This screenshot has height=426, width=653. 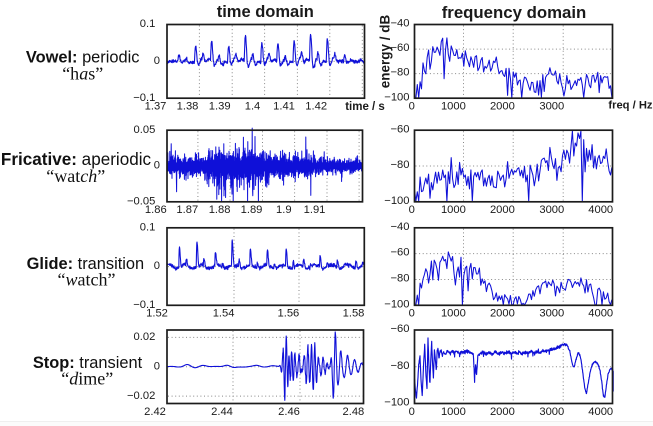 I want to click on svg-text: 1.87, so click(x=187, y=210).